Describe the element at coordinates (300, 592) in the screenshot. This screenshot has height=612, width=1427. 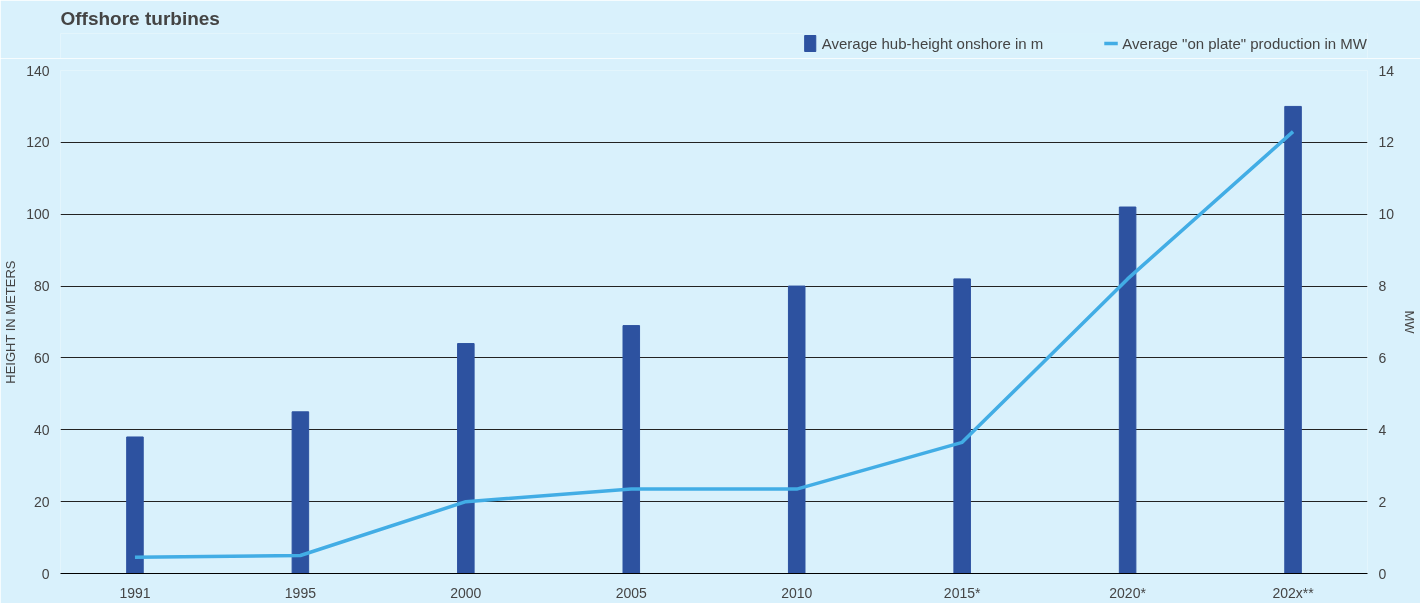
I see `x-tick-label: 1995` at that location.